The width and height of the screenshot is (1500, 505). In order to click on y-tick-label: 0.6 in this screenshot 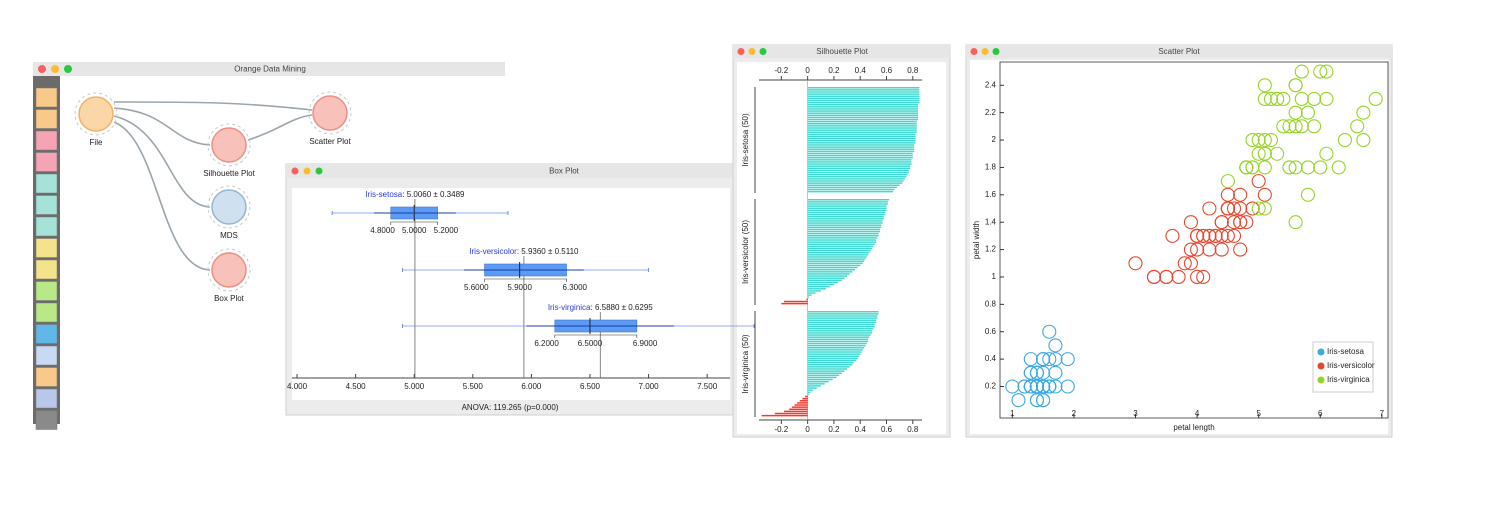, I will do `click(991, 331)`.